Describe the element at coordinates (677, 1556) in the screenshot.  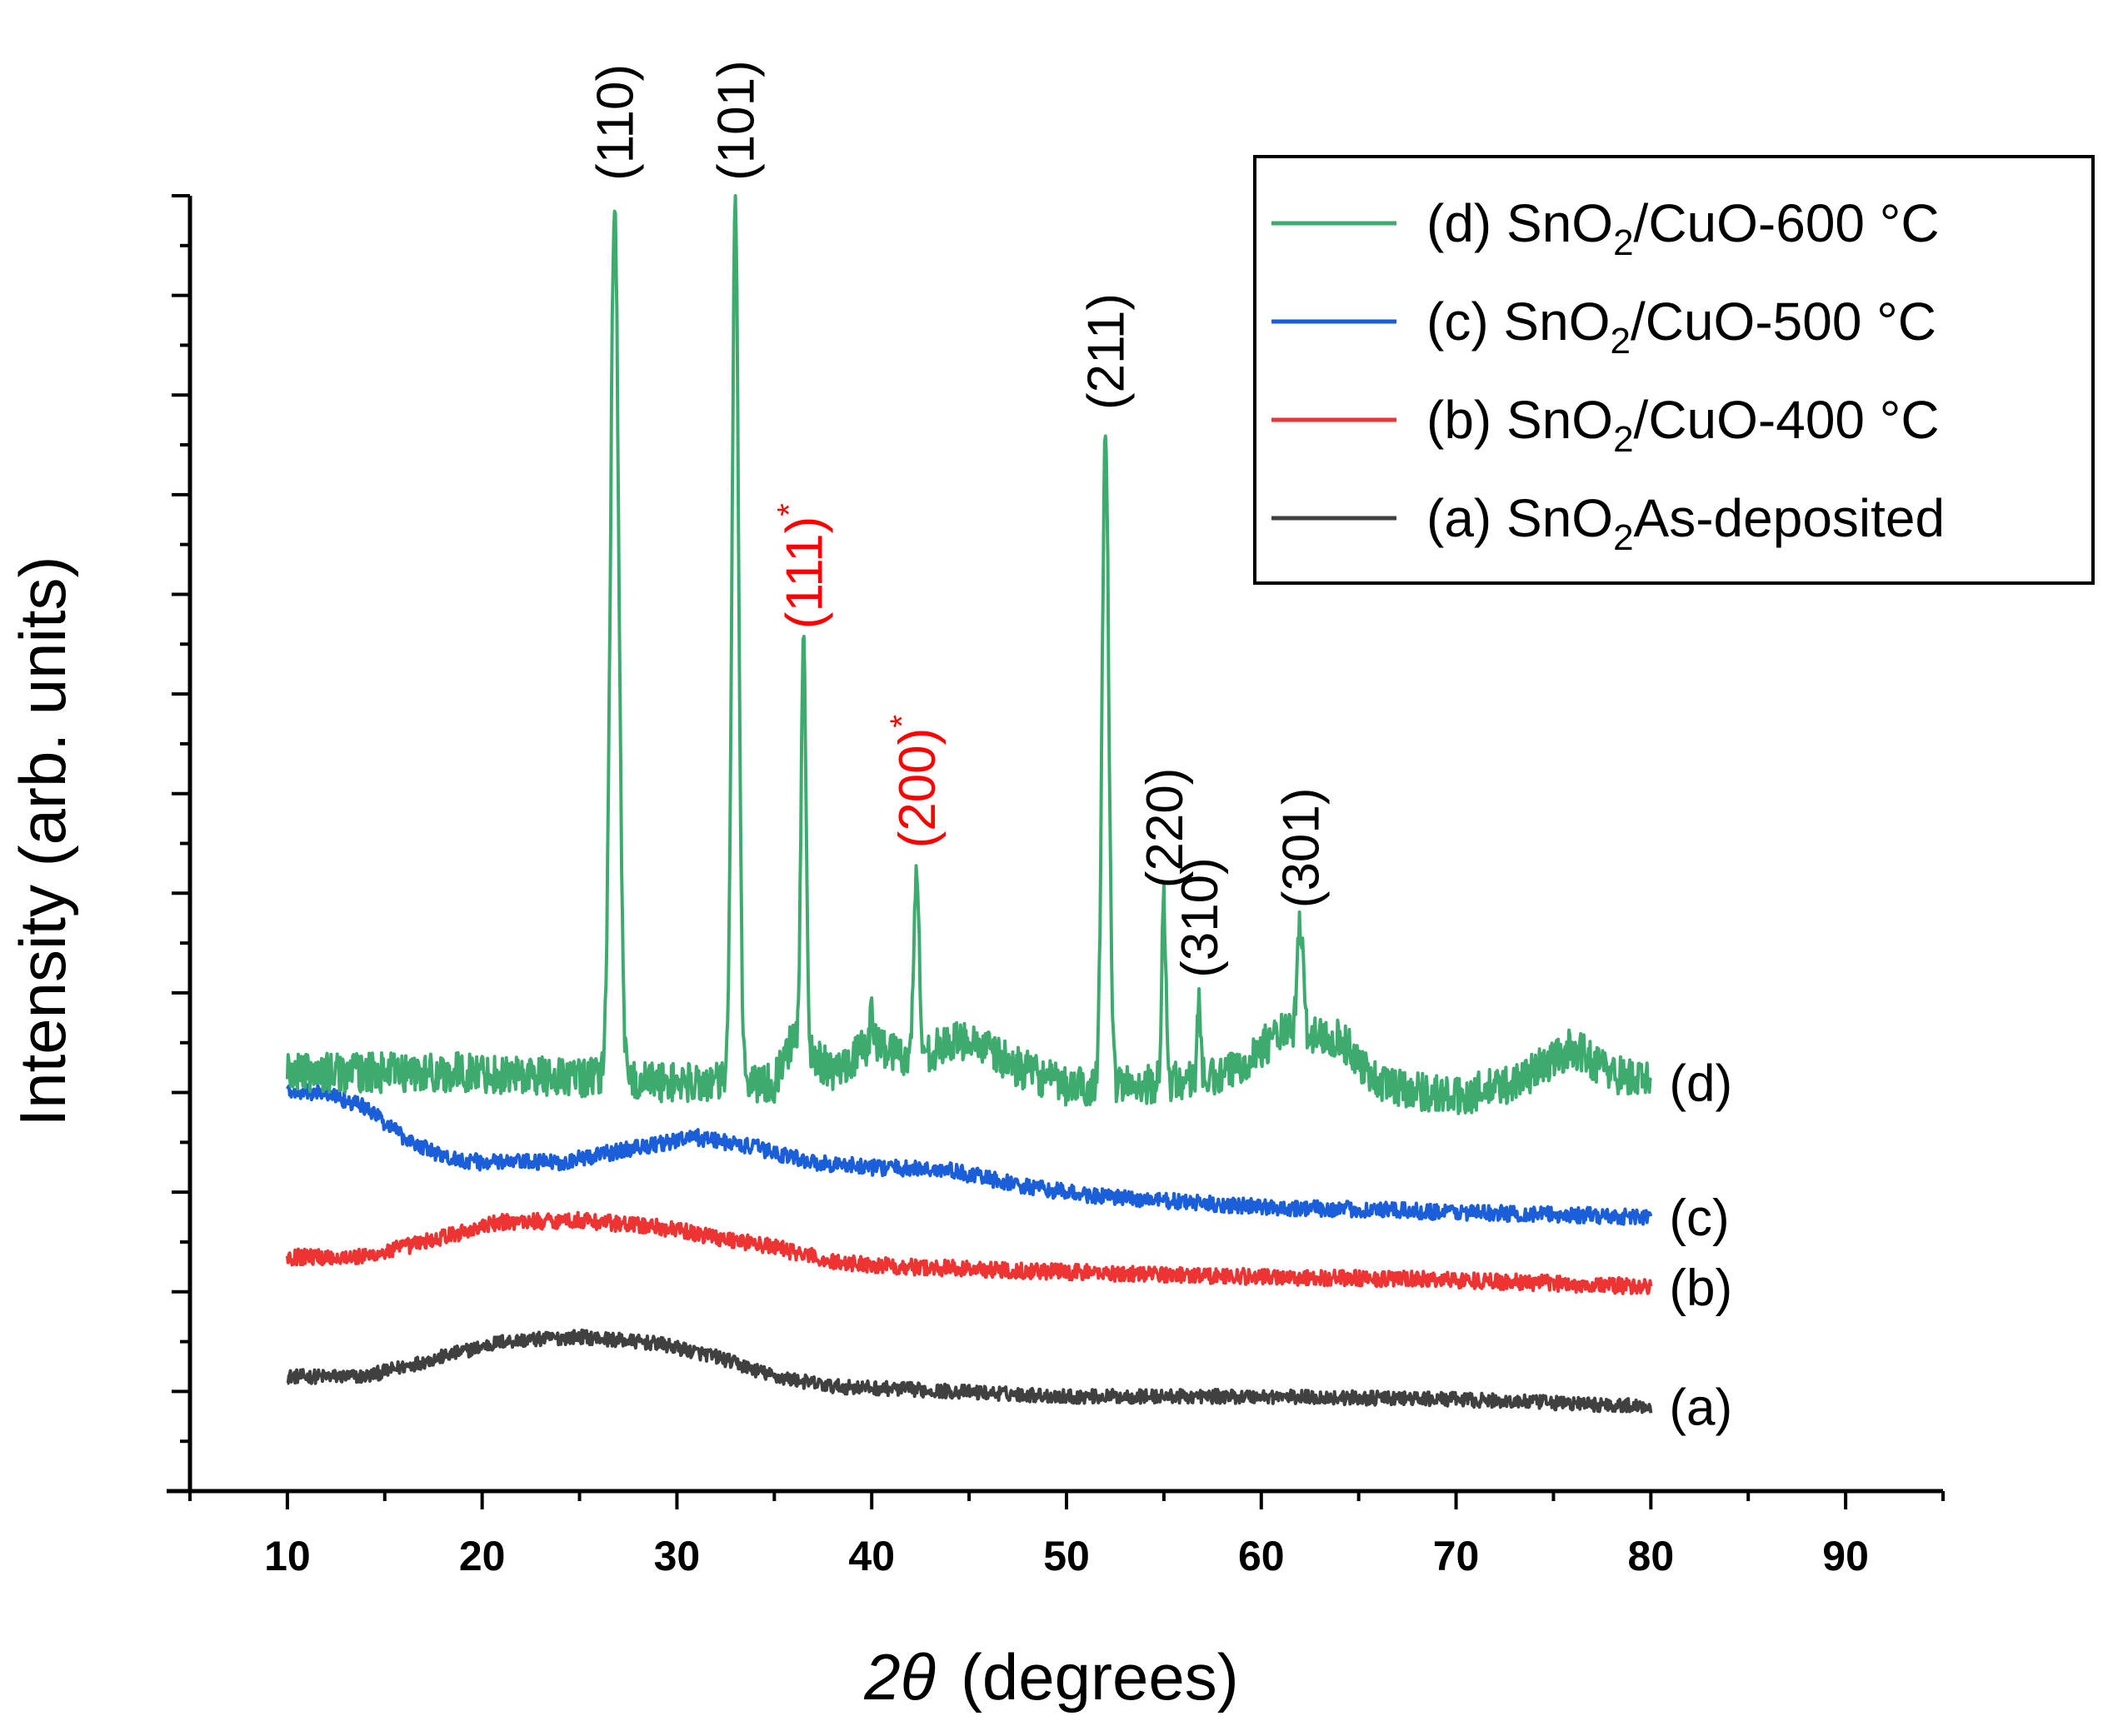
I see `x-tick-label: 30` at that location.